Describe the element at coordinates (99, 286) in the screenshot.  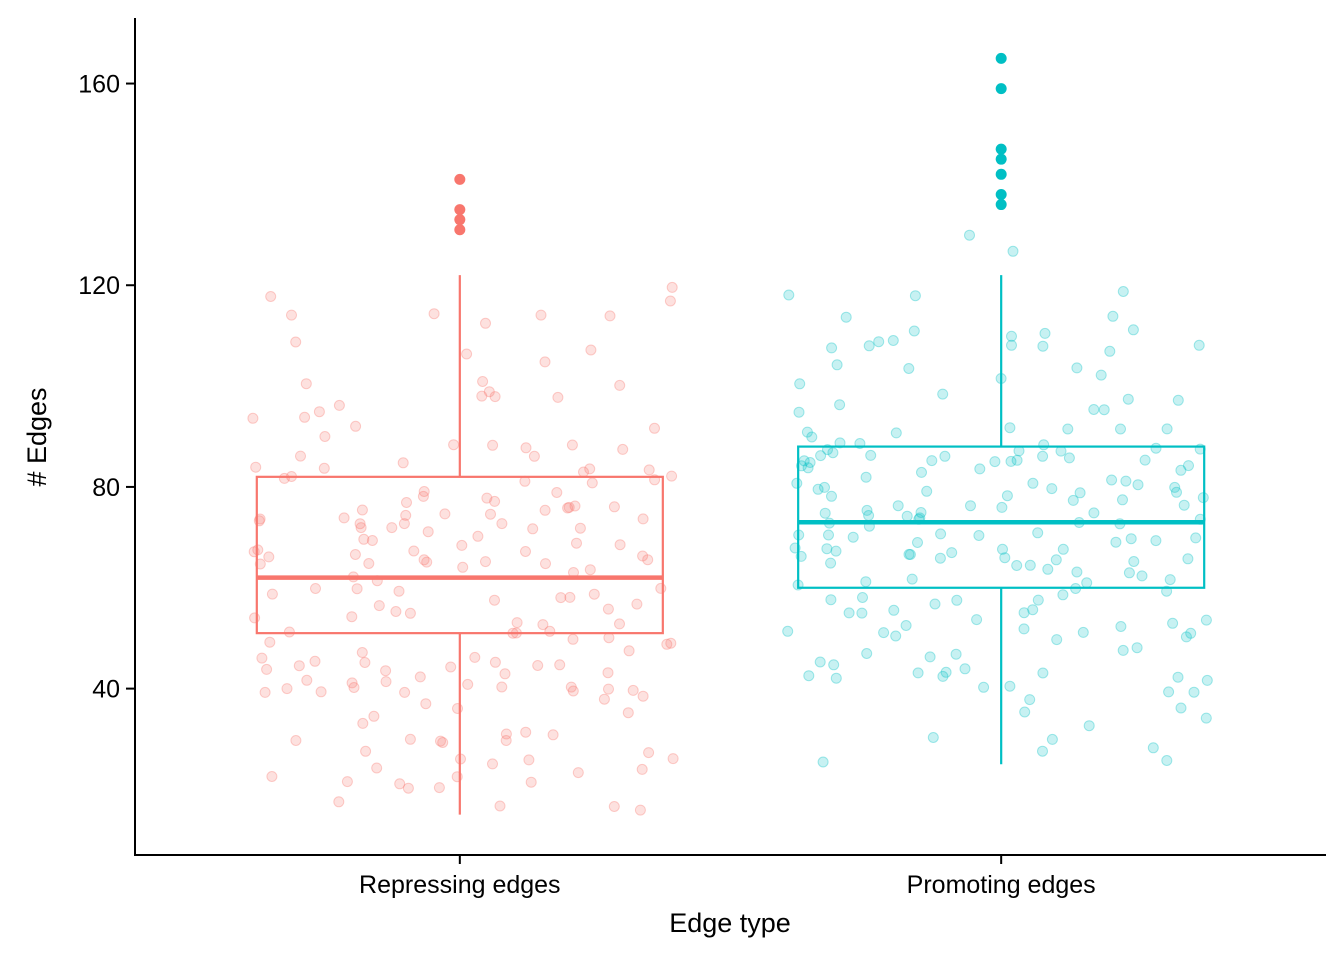
I see `y-tick-label: 120` at that location.